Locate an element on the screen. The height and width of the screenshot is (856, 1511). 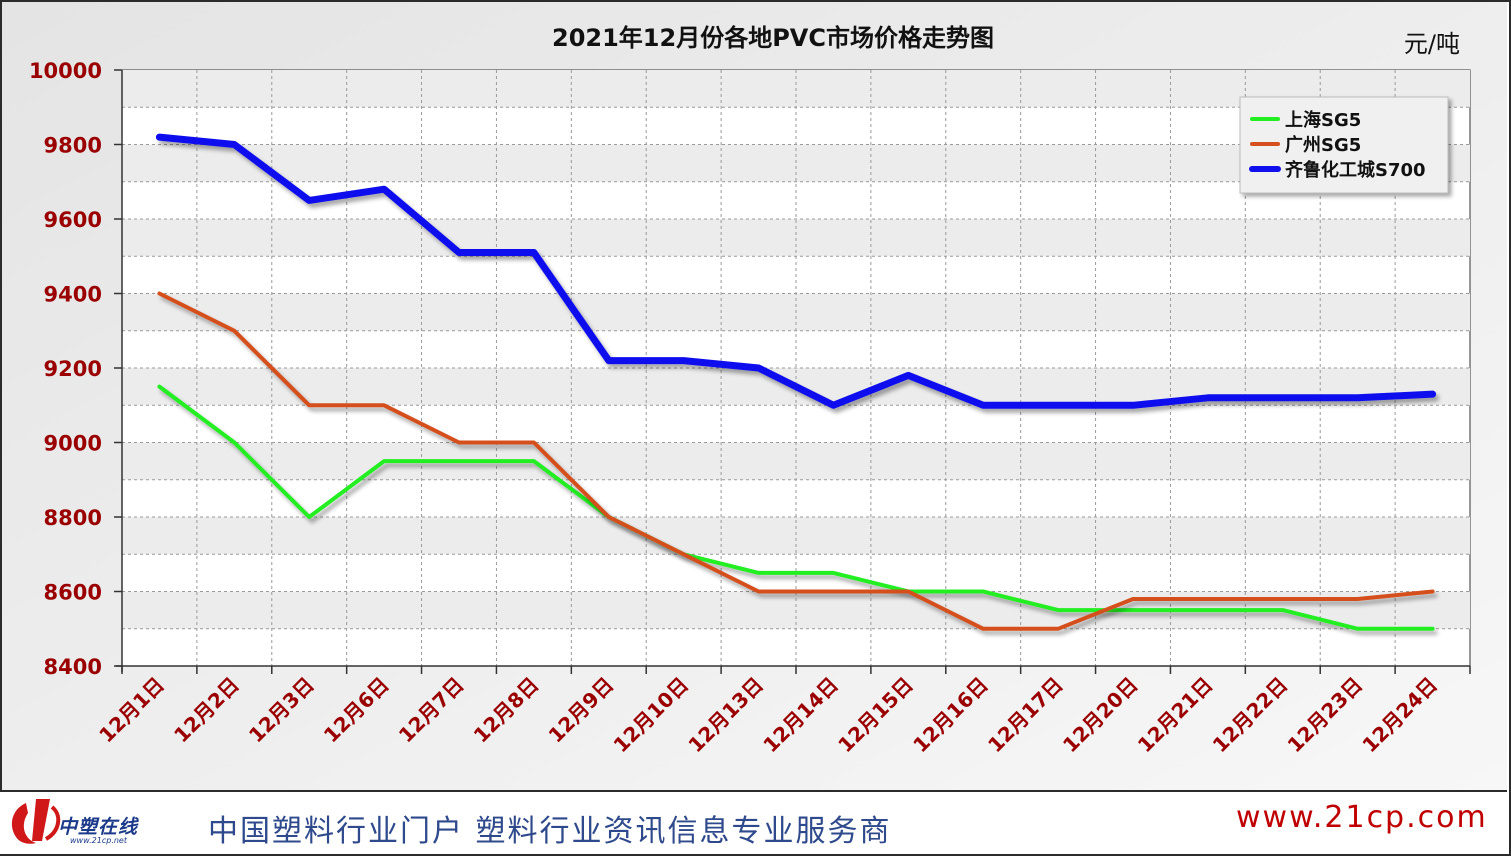
legend-label: 广州SG5 is located at coordinates (1323, 145).